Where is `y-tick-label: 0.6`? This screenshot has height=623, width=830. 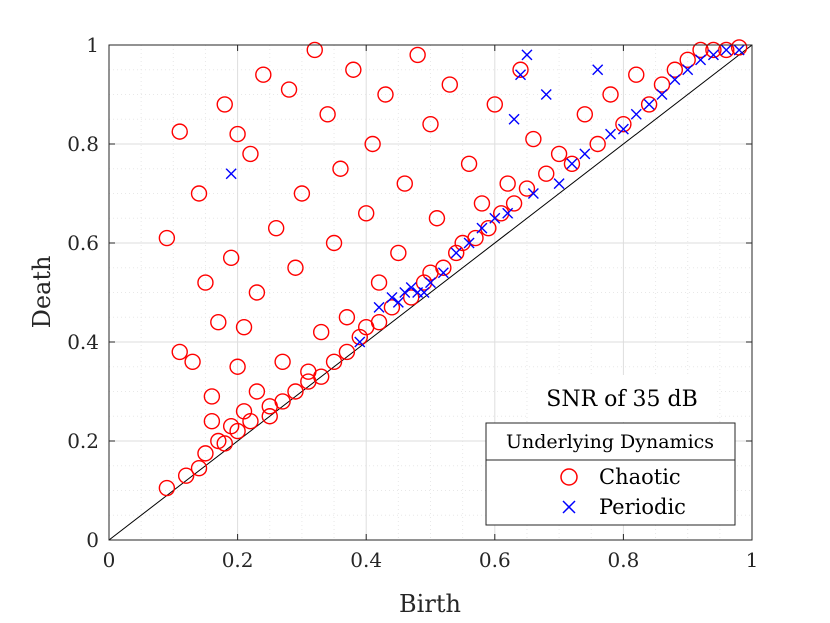 y-tick-label: 0.6 is located at coordinates (83, 243).